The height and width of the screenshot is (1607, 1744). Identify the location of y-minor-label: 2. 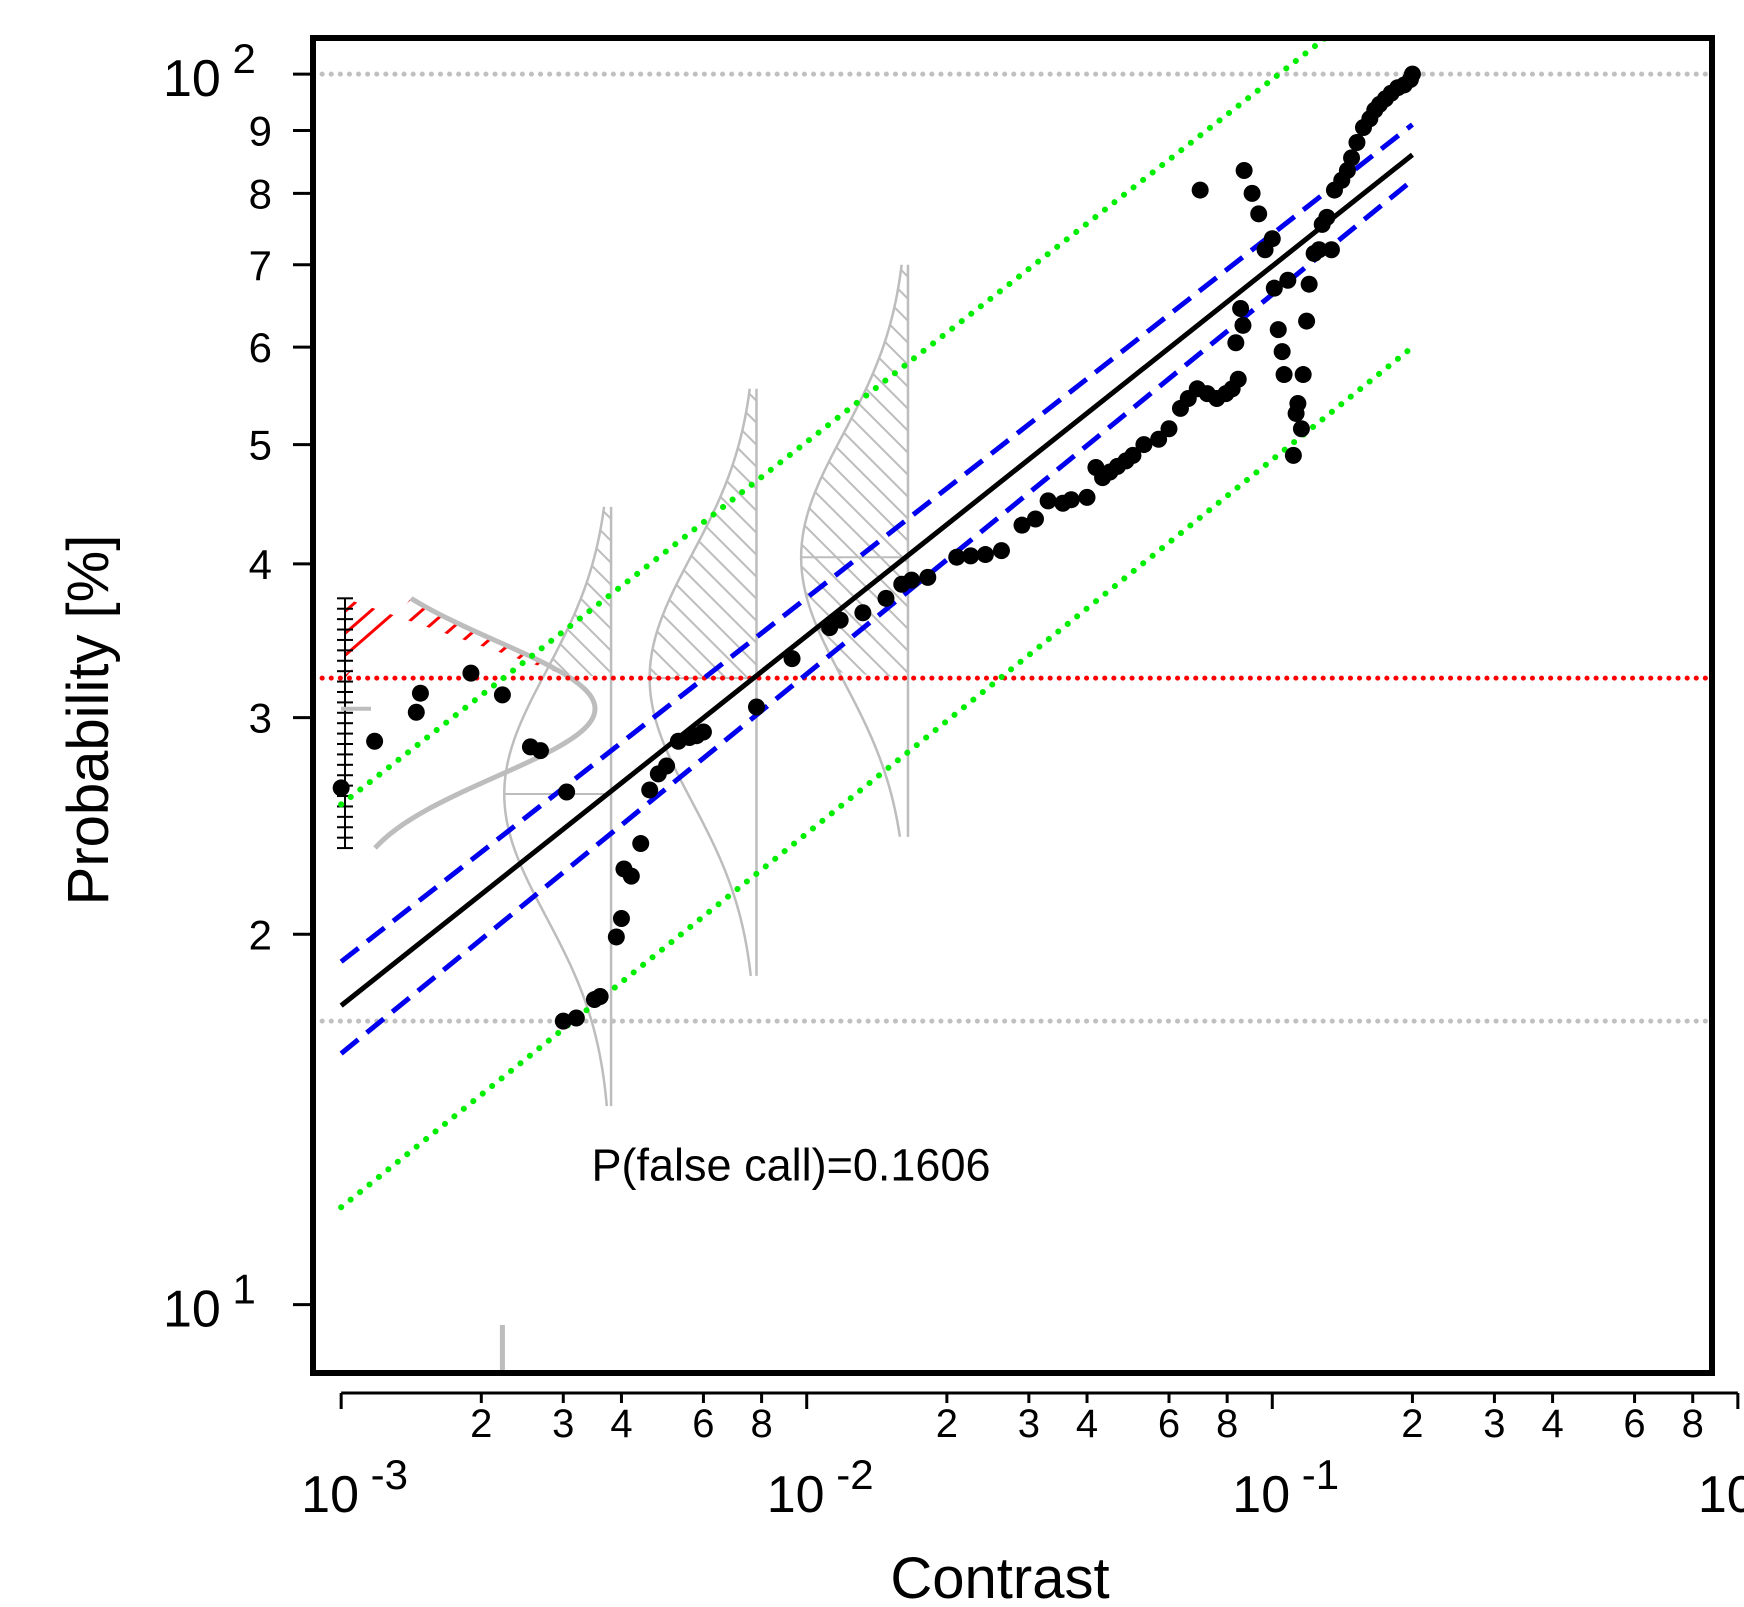
(260, 934).